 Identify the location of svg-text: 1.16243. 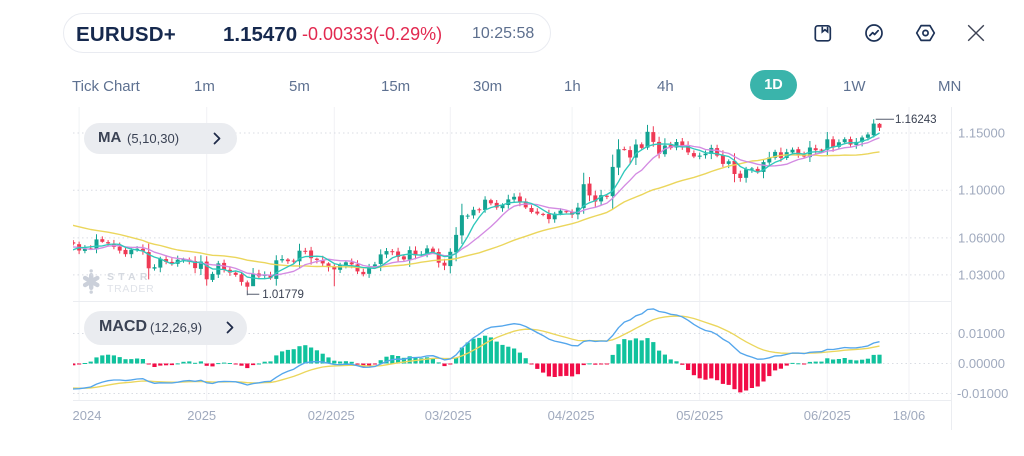
(916, 120).